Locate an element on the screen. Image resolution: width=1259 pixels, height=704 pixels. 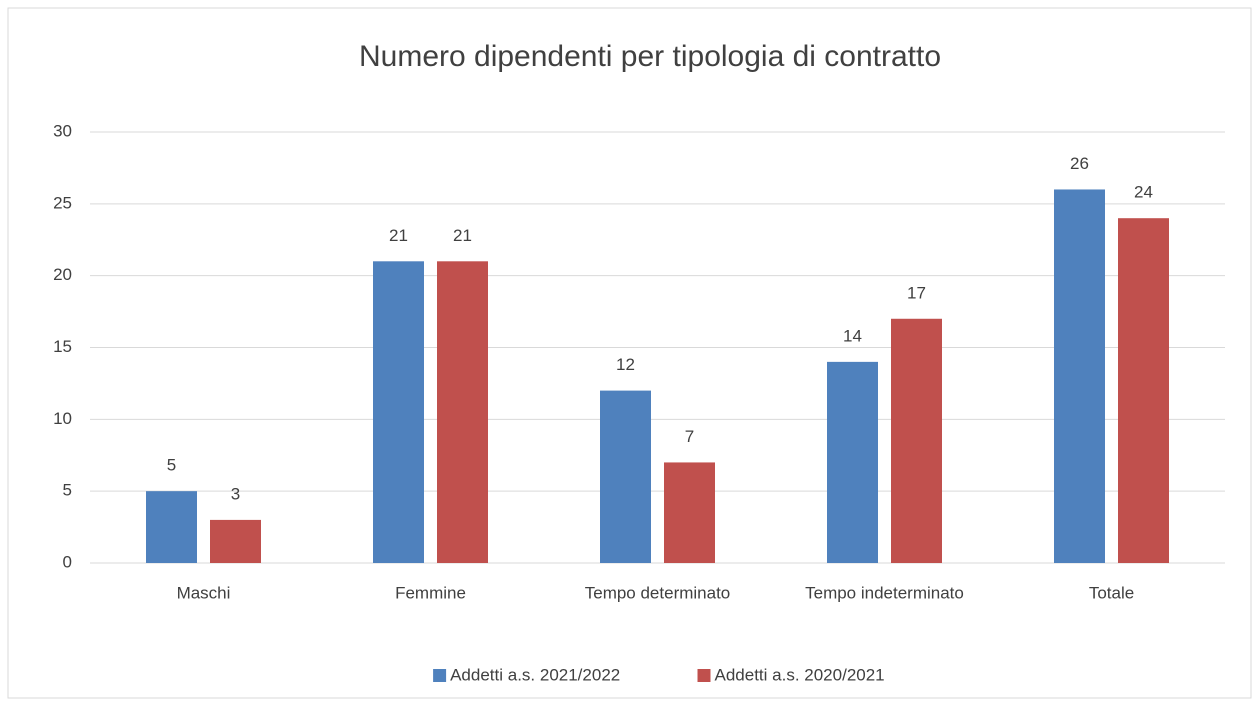
y-tick-label: 5 is located at coordinates (67, 490).